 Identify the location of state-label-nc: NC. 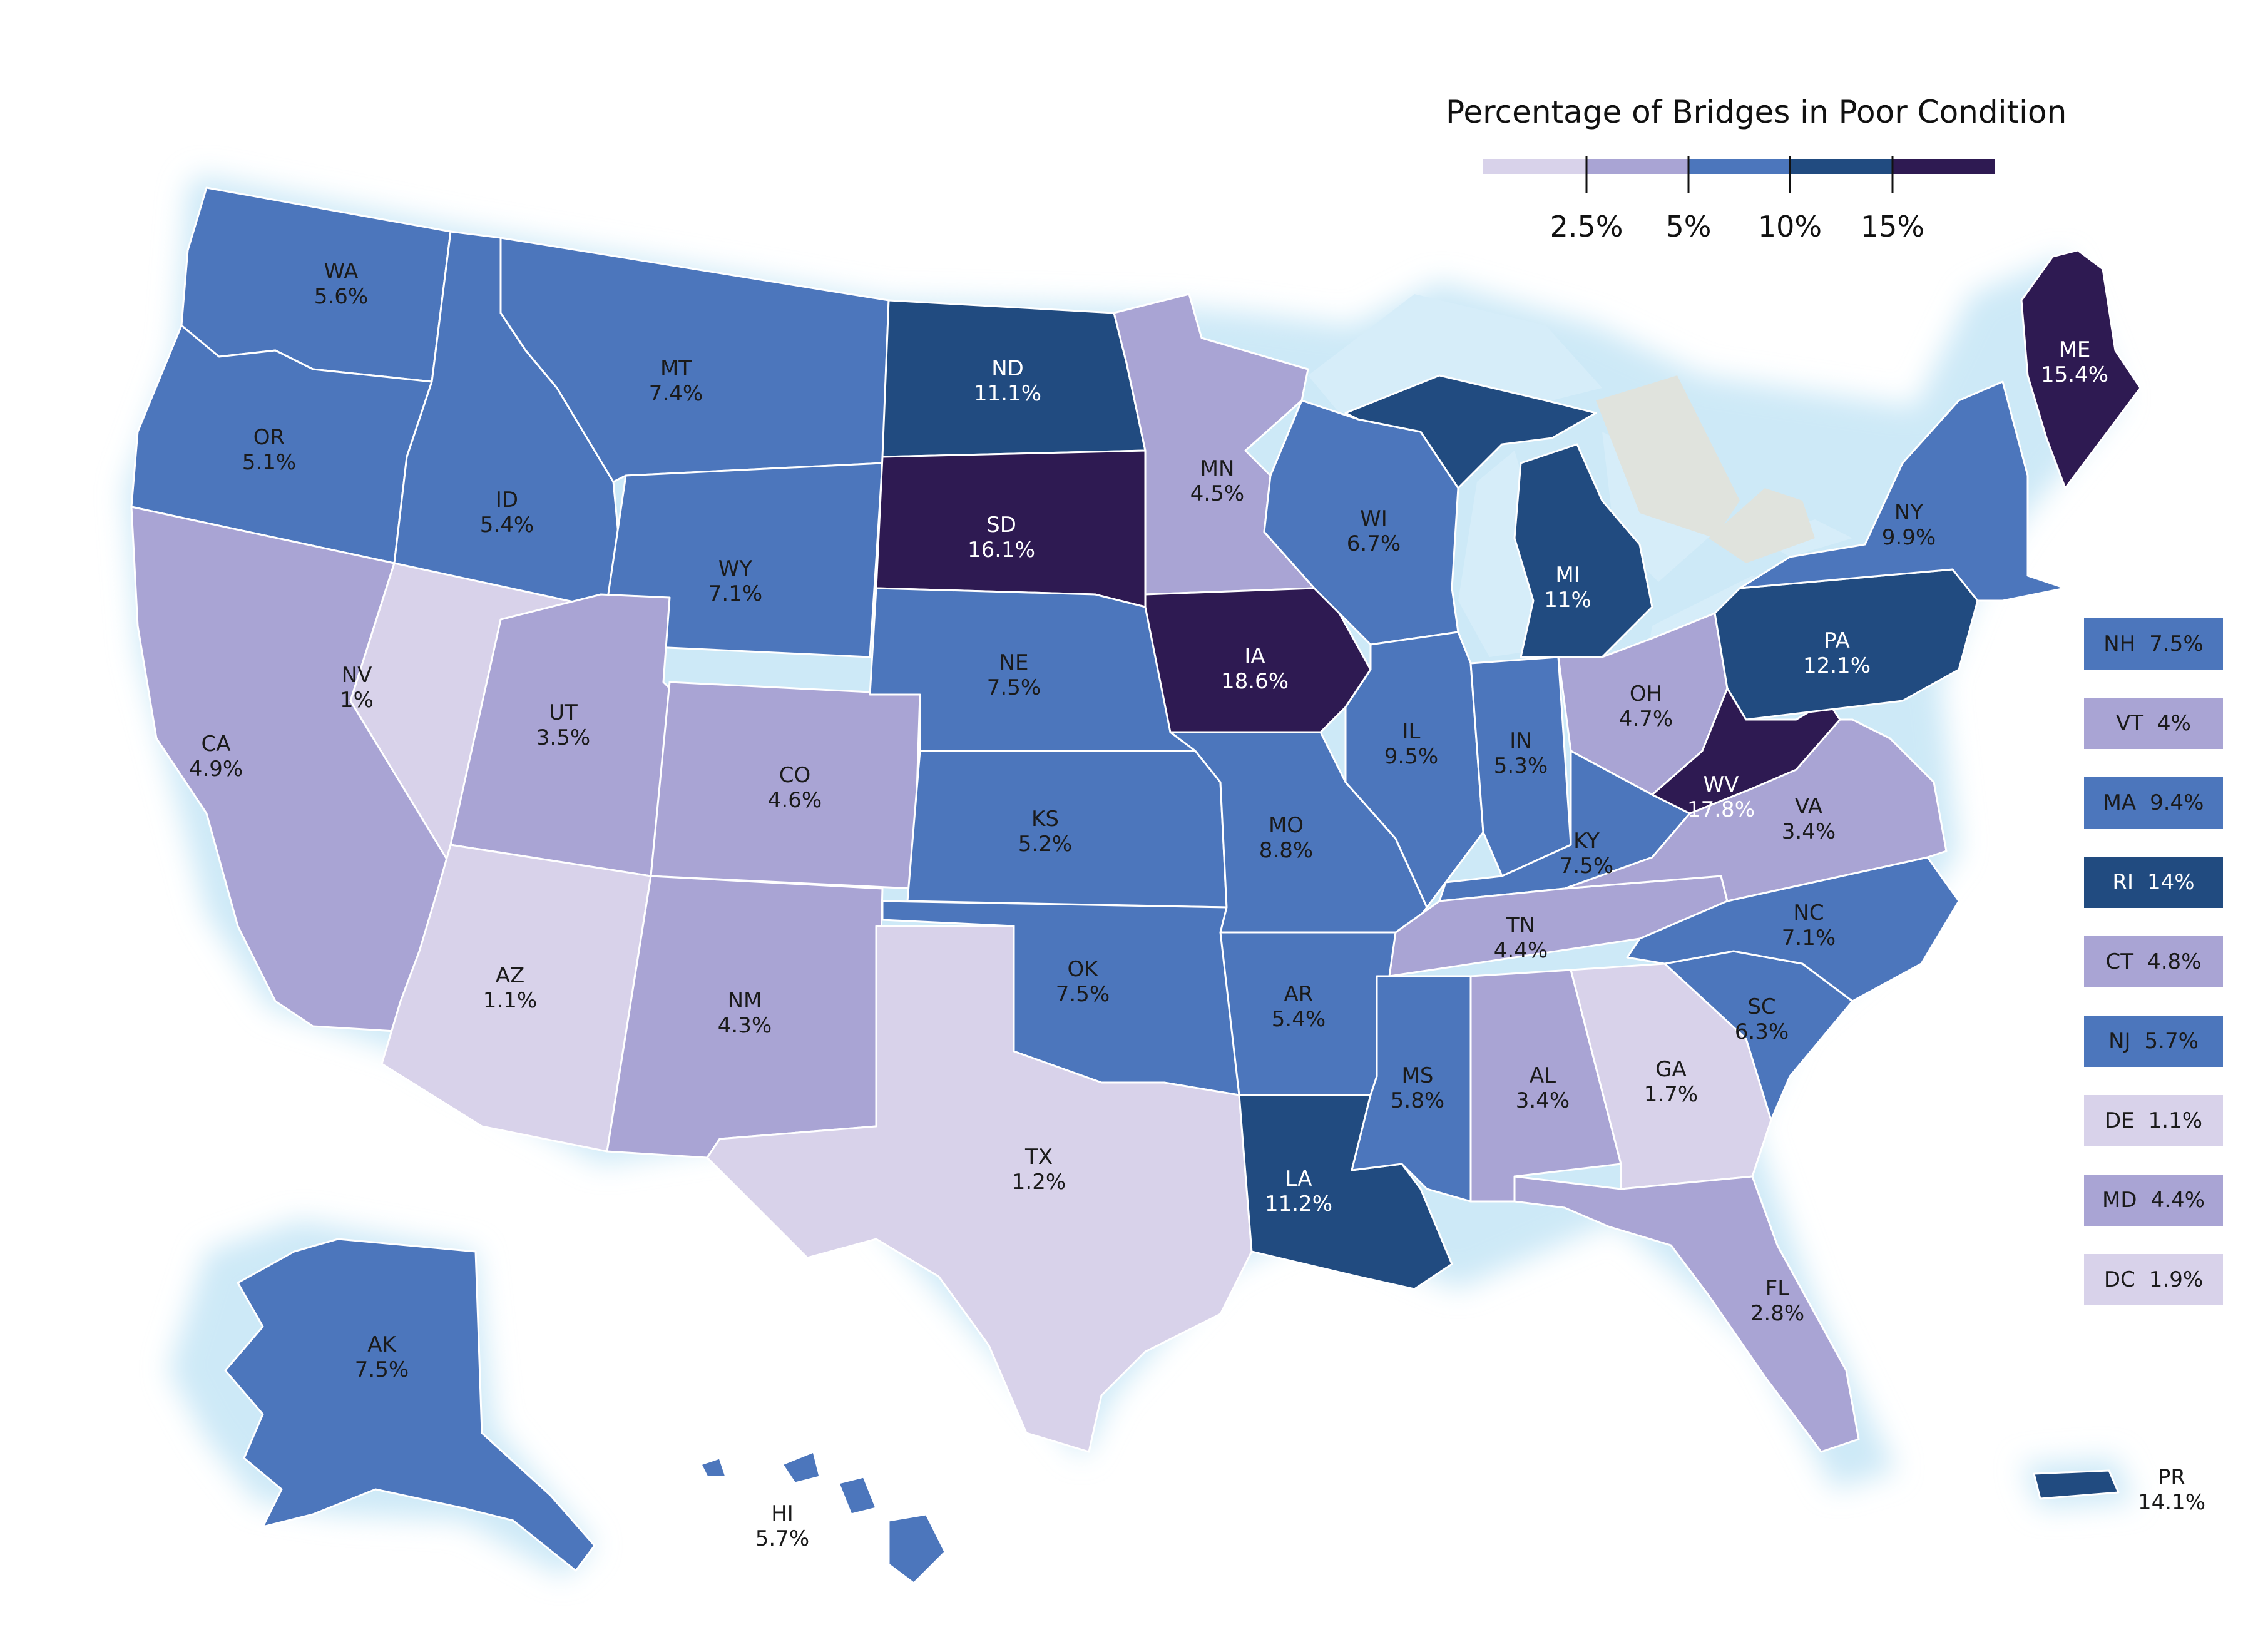
(1808, 912).